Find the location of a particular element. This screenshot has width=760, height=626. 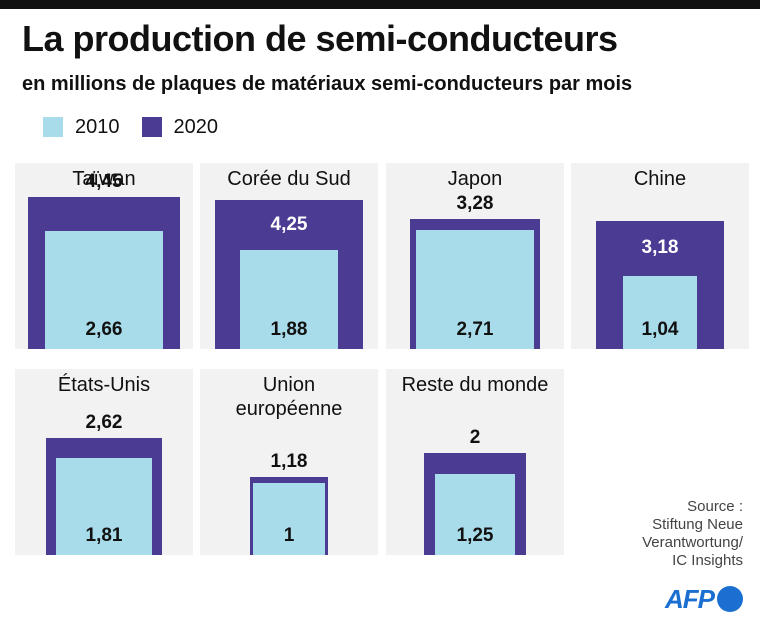

value-label-2020: 3,18 is located at coordinates (660, 247).